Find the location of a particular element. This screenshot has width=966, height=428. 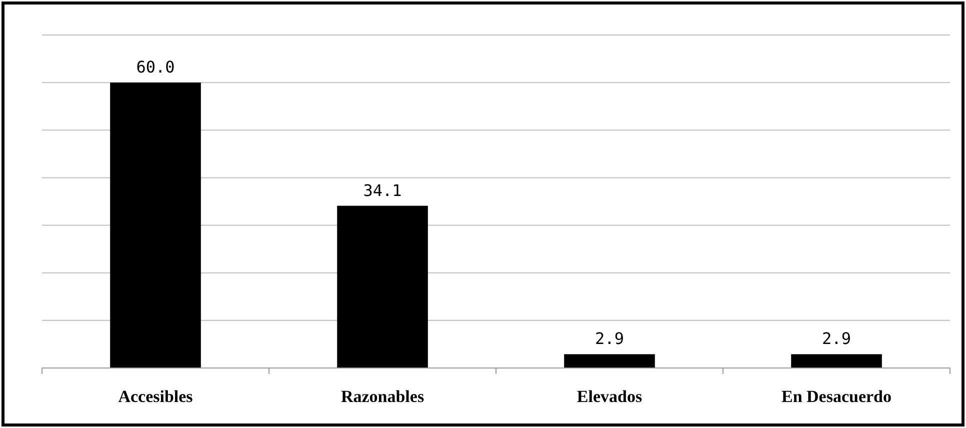

data-label: 34.1 is located at coordinates (382, 190).